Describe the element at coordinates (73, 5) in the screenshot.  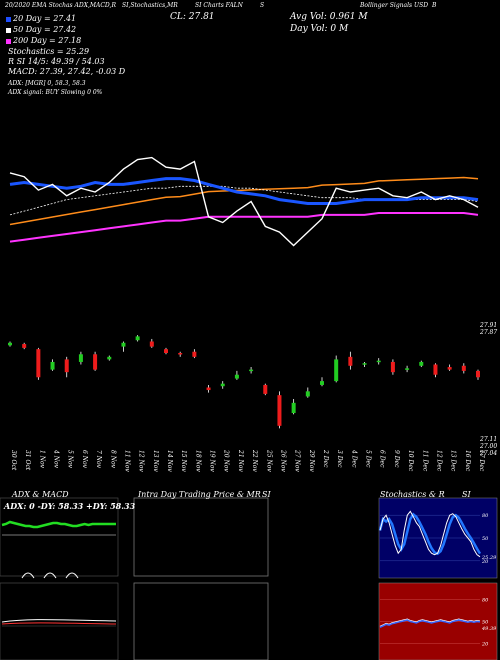
I see `header-piece: EMA Stochas ADX,MACD,R` at that location.